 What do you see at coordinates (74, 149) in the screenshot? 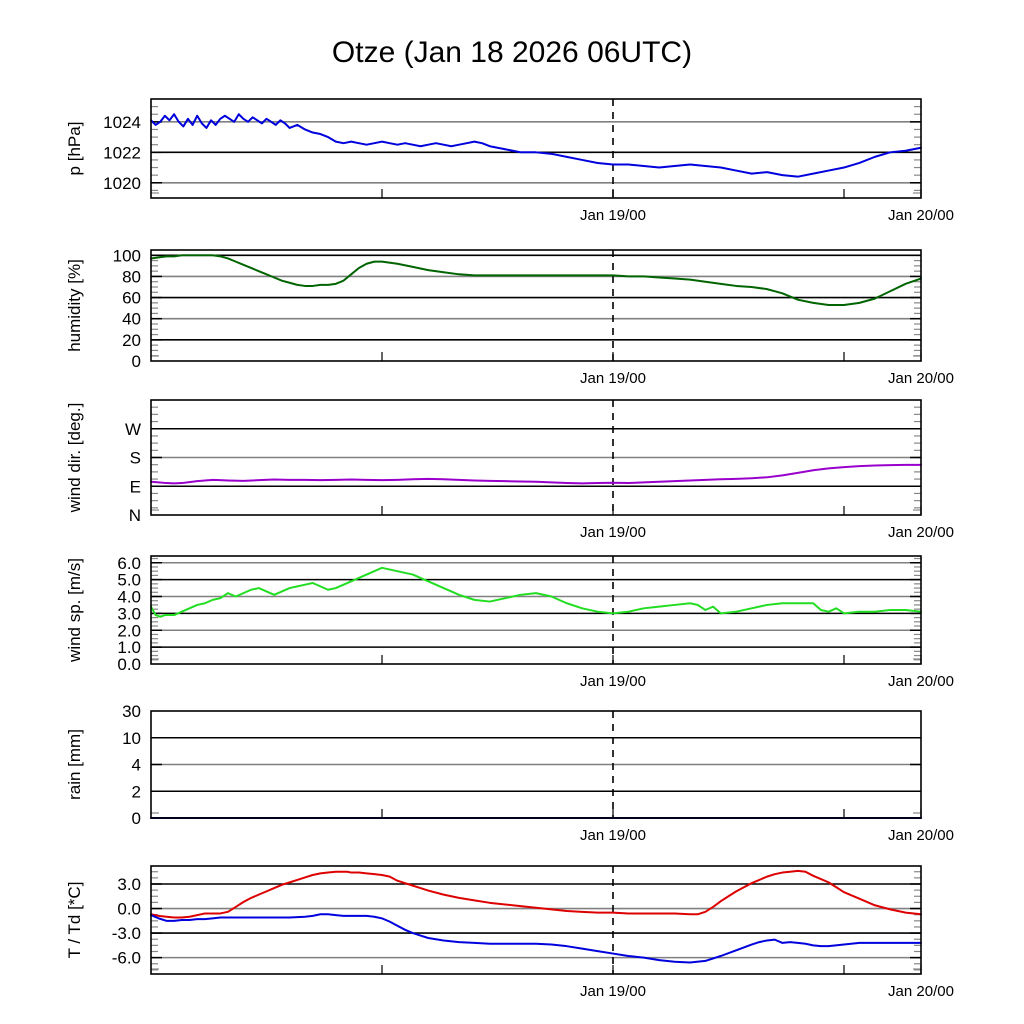
I see `ylabel-pressure: p [hPa]` at bounding box center [74, 149].